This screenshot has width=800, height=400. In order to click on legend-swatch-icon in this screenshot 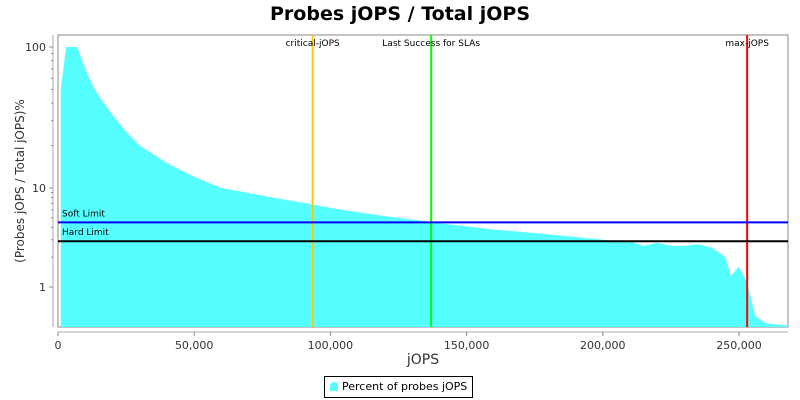, I will do `click(334, 386)`.